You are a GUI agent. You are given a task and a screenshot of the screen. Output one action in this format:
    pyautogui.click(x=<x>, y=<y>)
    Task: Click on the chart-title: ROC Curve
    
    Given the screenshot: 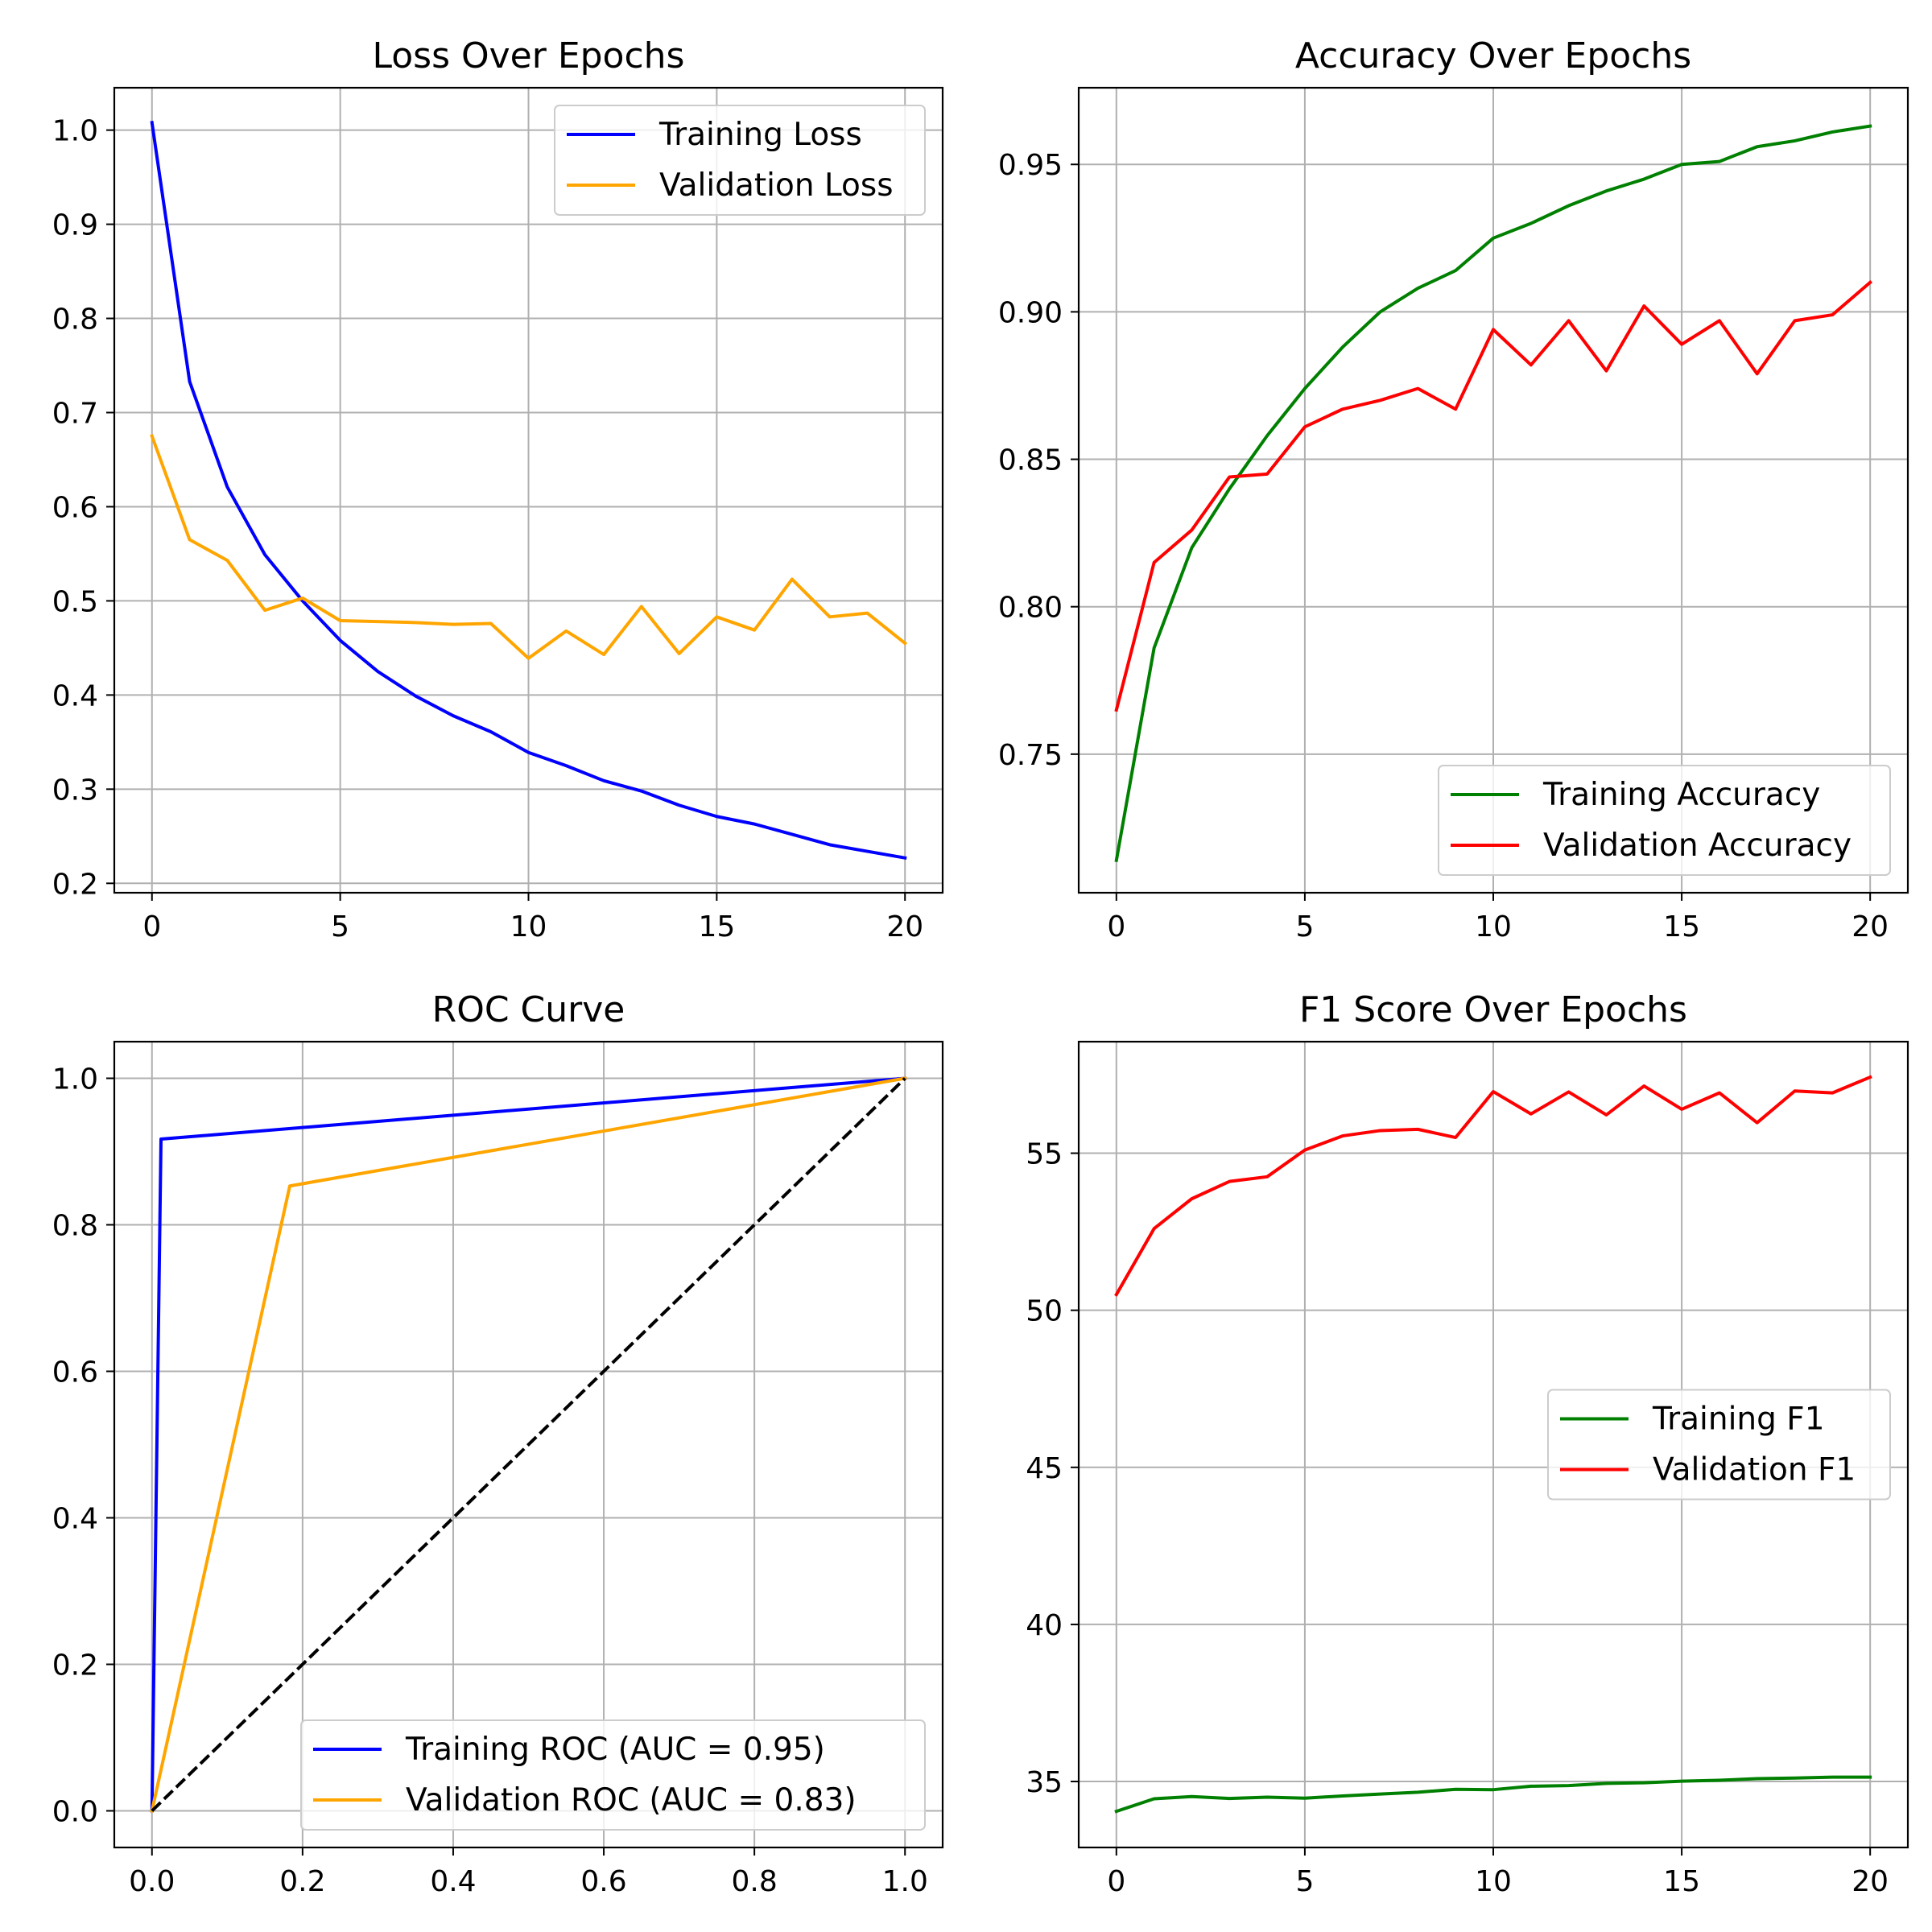 What is the action you would take?
    pyautogui.click(x=528, y=1009)
    